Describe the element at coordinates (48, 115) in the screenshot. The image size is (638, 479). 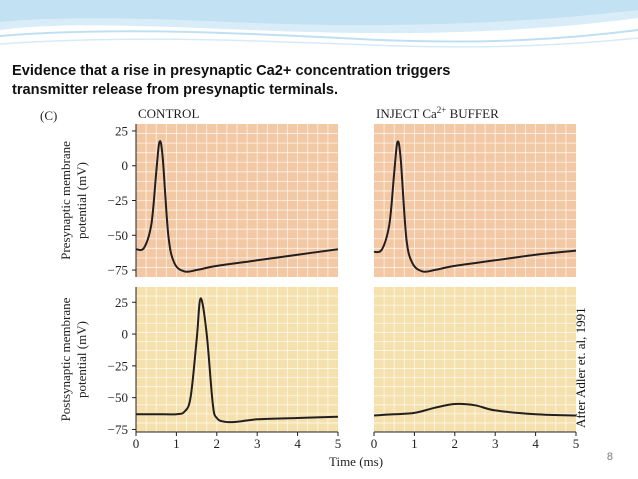
I see `panel-label: (C)` at that location.